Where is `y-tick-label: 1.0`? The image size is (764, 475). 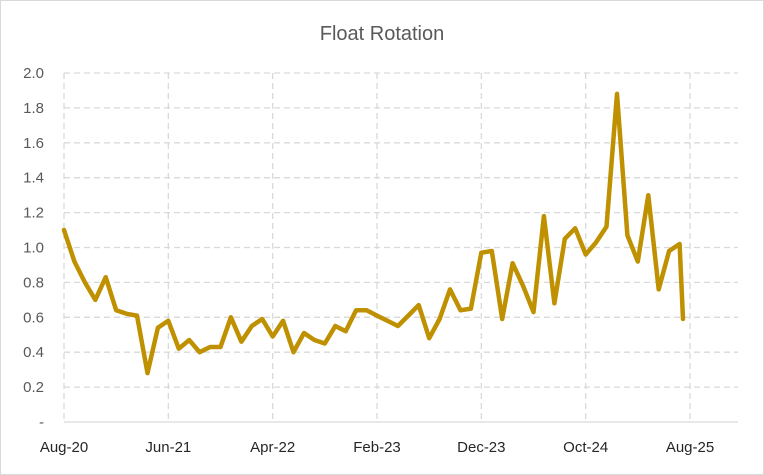
y-tick-label: 1.0 is located at coordinates (33, 248).